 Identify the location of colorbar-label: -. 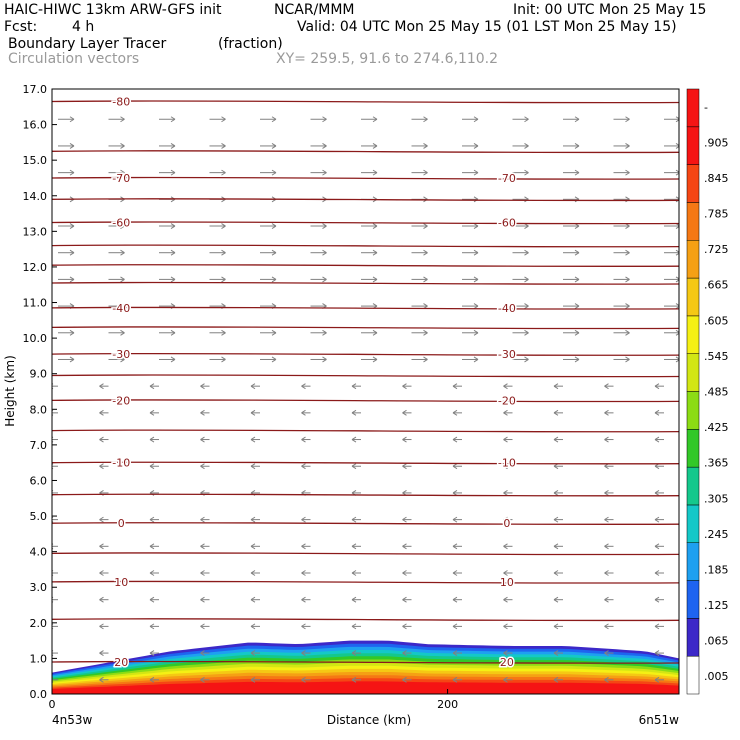
(706, 107).